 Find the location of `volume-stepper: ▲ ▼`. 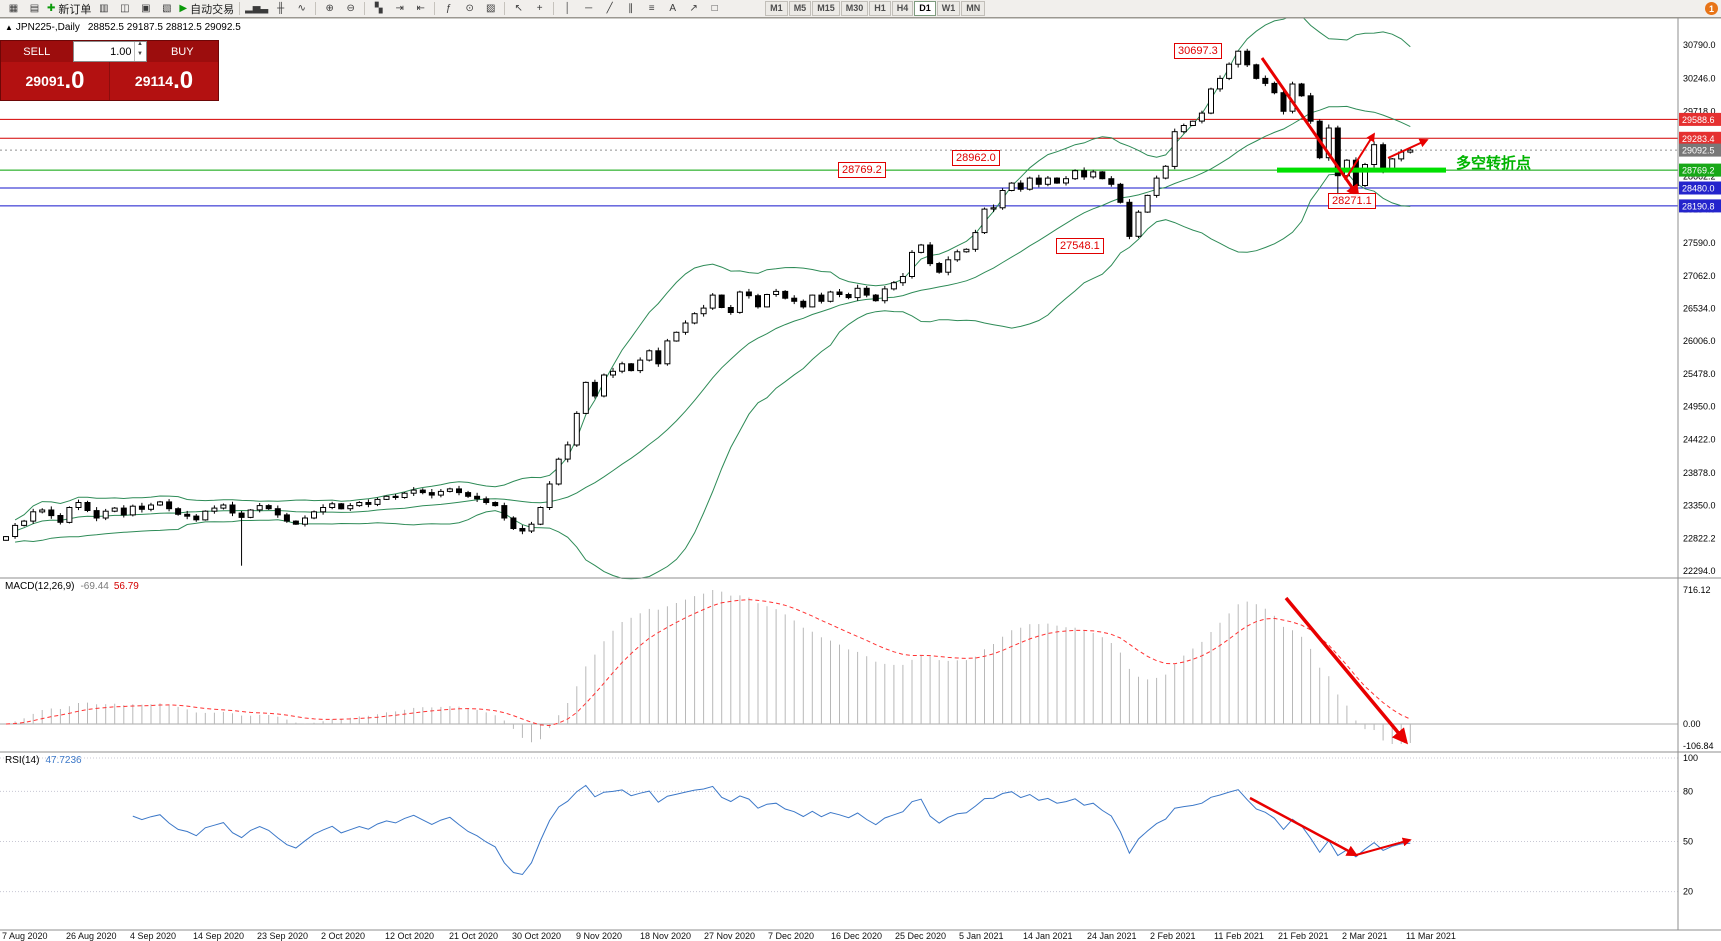

volume-stepper: ▲ ▼ is located at coordinates (109, 51).